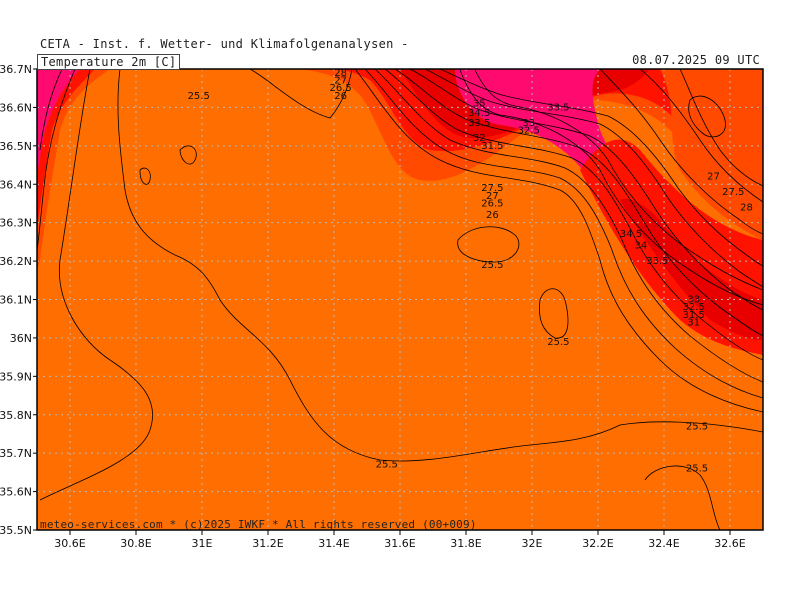  I want to click on lat-tick-label: 35.6N, so click(16, 492).